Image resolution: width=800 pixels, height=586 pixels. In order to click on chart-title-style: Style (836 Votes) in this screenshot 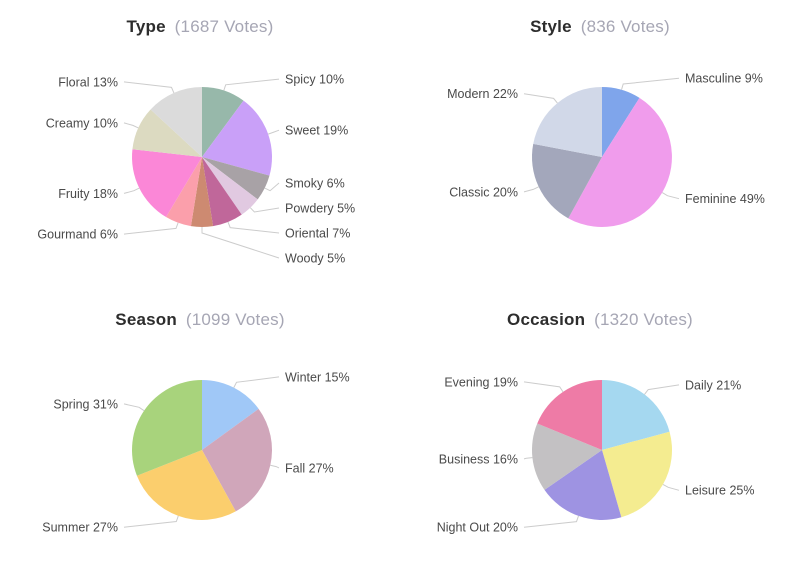, I will do `click(600, 27)`.